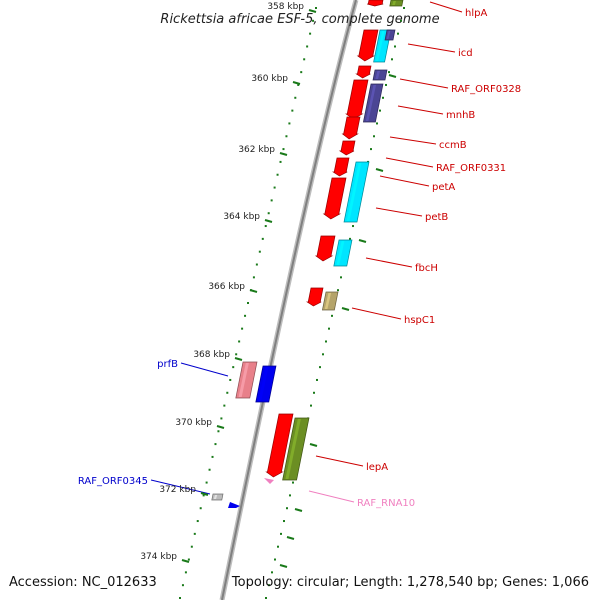  What do you see at coordinates (180, 487) in the screenshot?
I see `gene-label-raf-orf0345-leader` at bounding box center [180, 487].